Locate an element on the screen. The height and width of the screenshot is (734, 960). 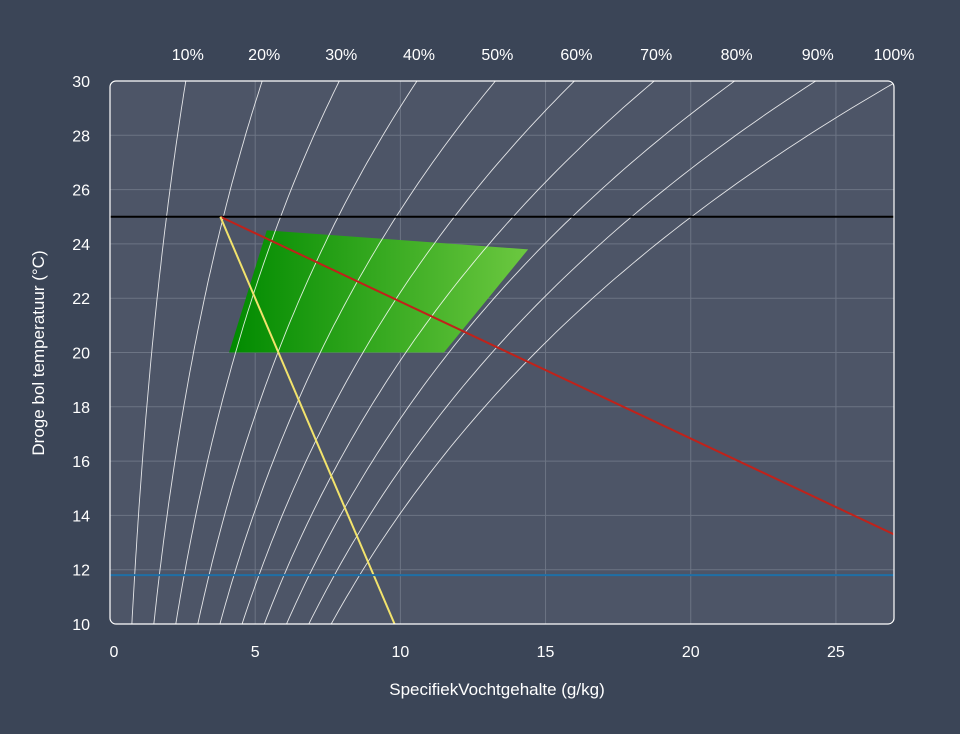
y-axis-title: Droge bol temperatuur (°C) is located at coordinates (38, 352).